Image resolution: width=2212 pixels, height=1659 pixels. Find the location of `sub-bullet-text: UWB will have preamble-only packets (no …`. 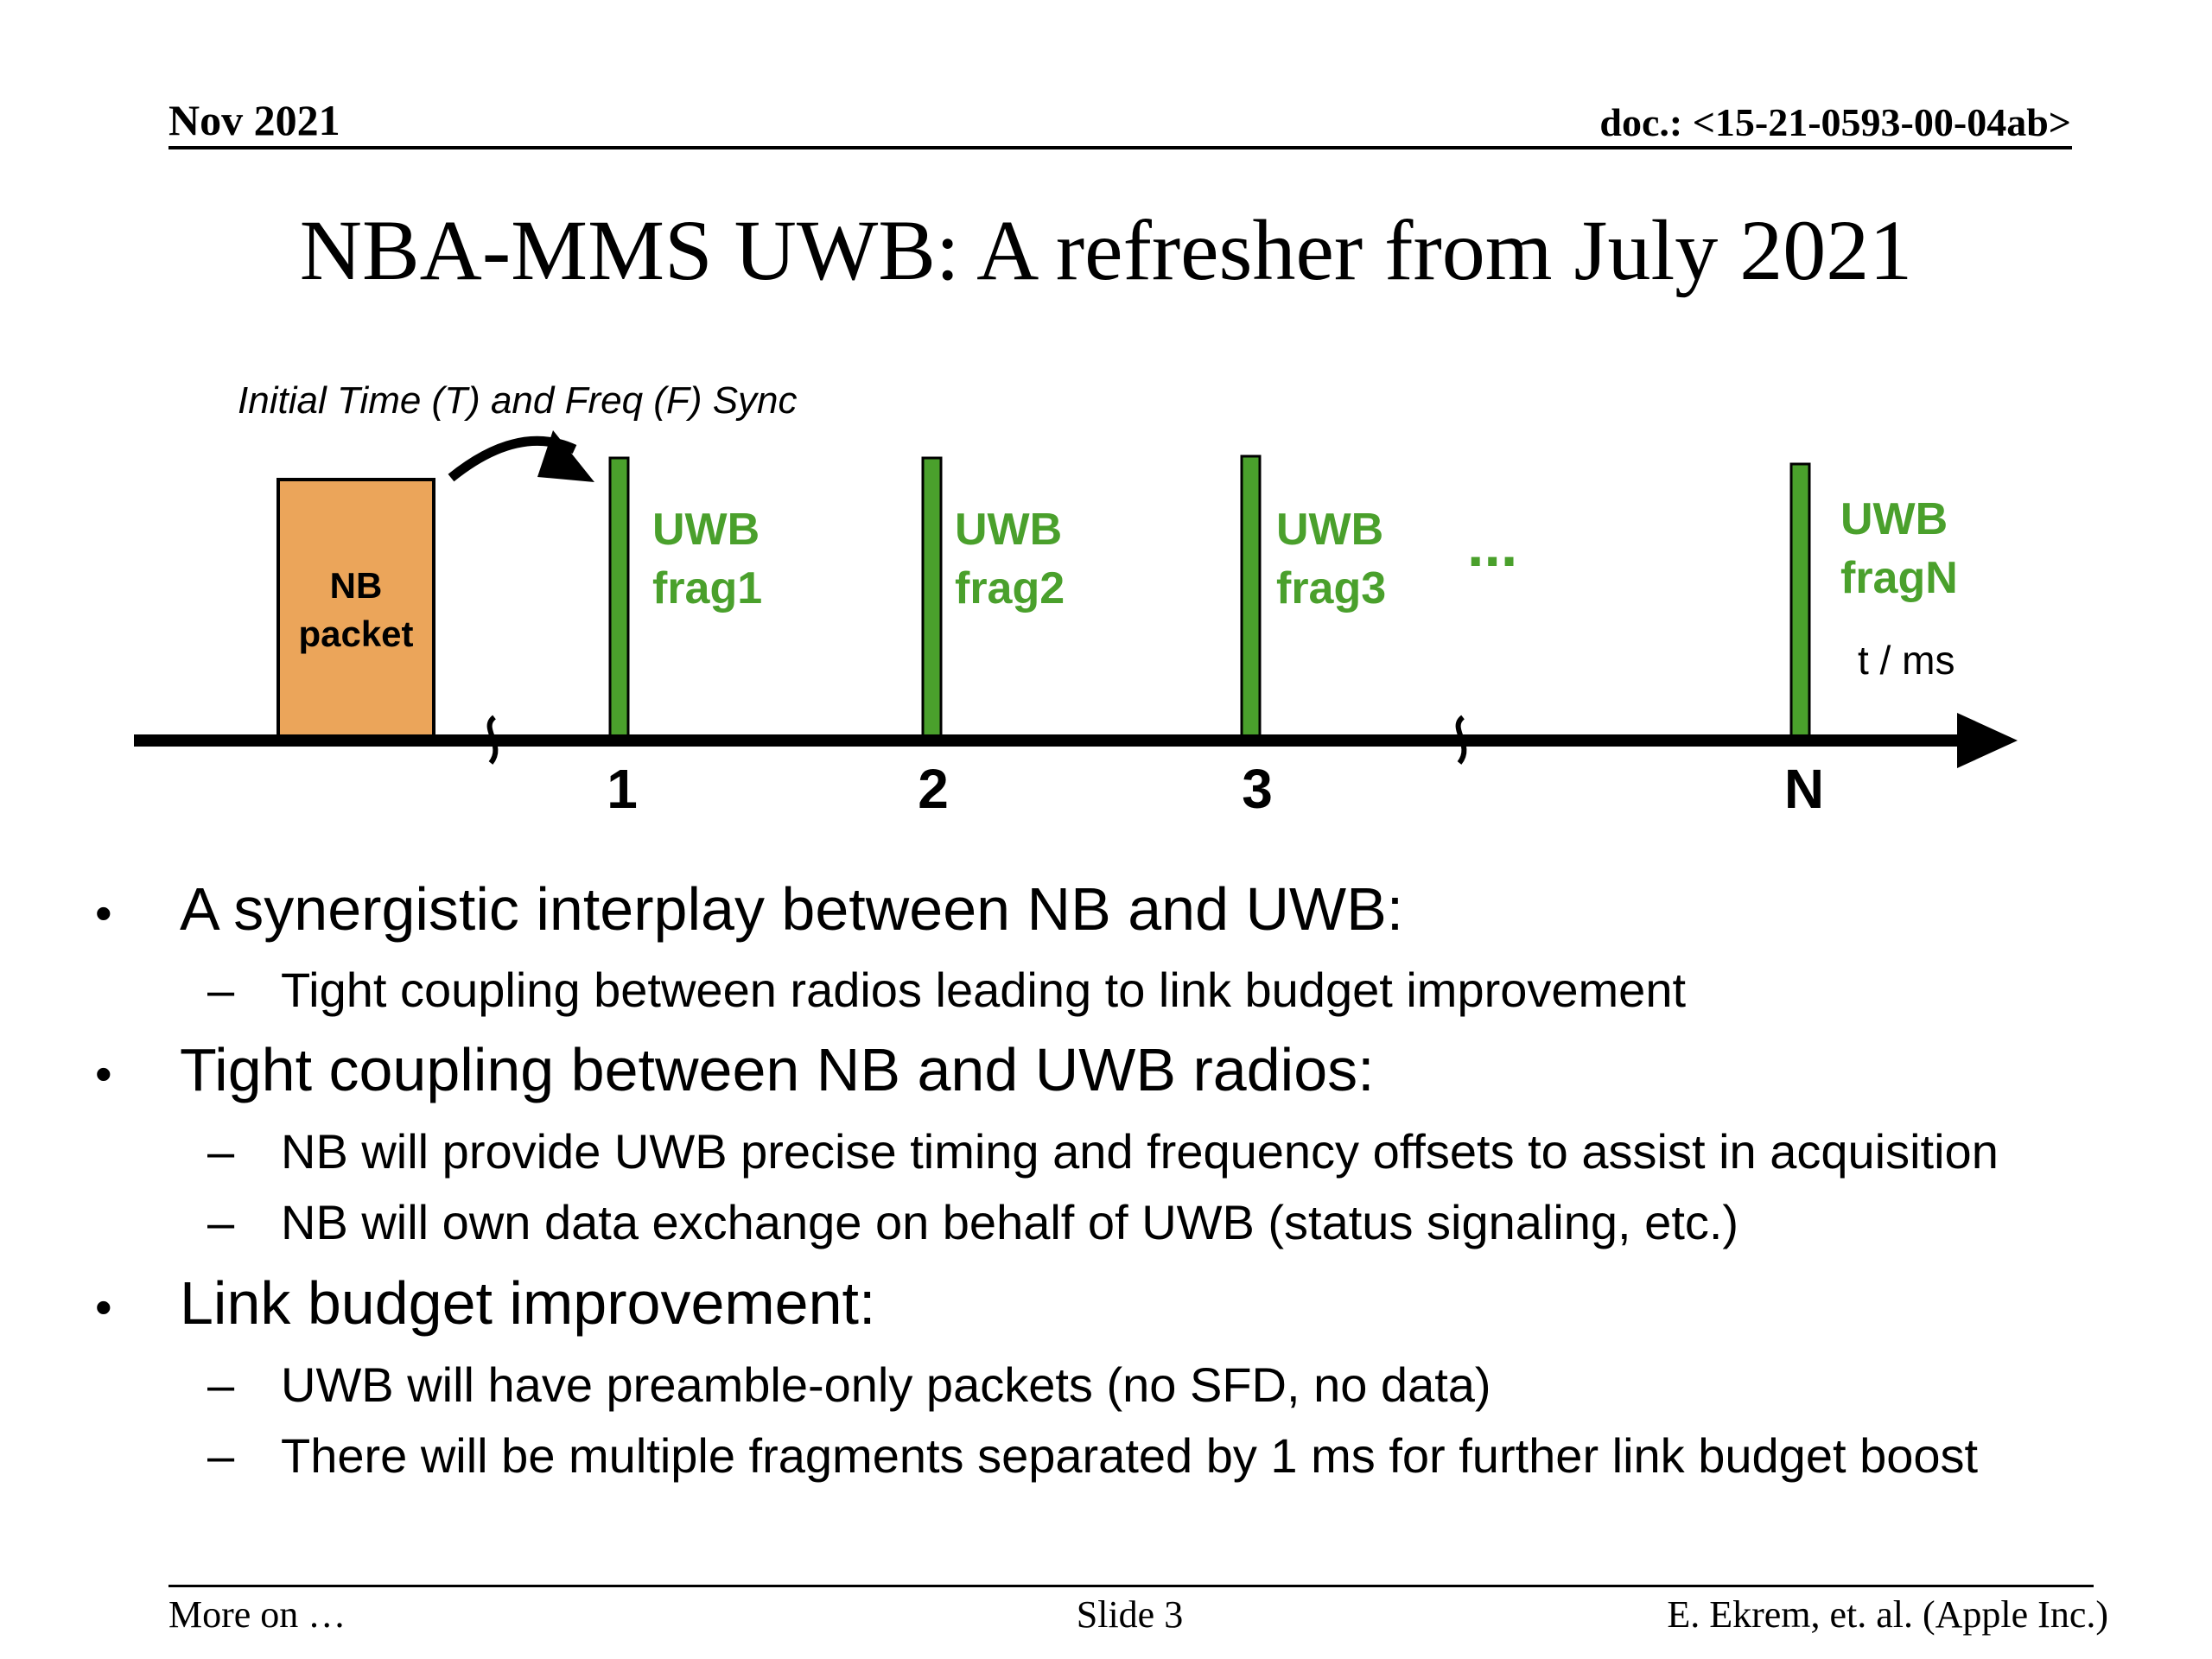

sub-bullet-text: UWB will have preamble-only packets (no … is located at coordinates (886, 1384).